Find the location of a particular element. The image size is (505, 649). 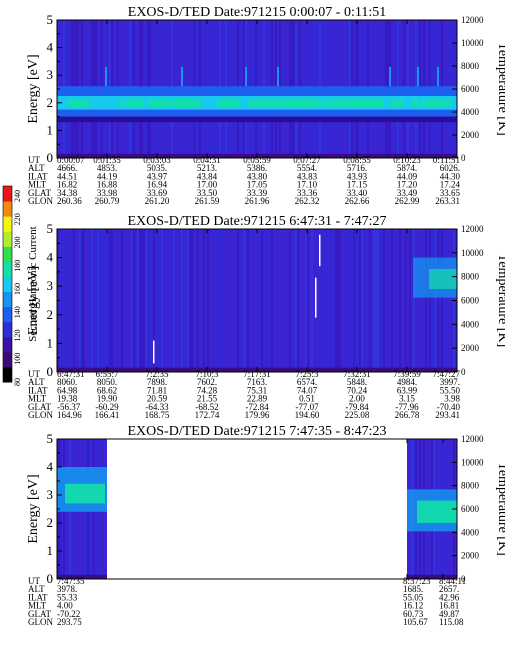

tick-value-glon: 266.78 is located at coordinates (407, 415).